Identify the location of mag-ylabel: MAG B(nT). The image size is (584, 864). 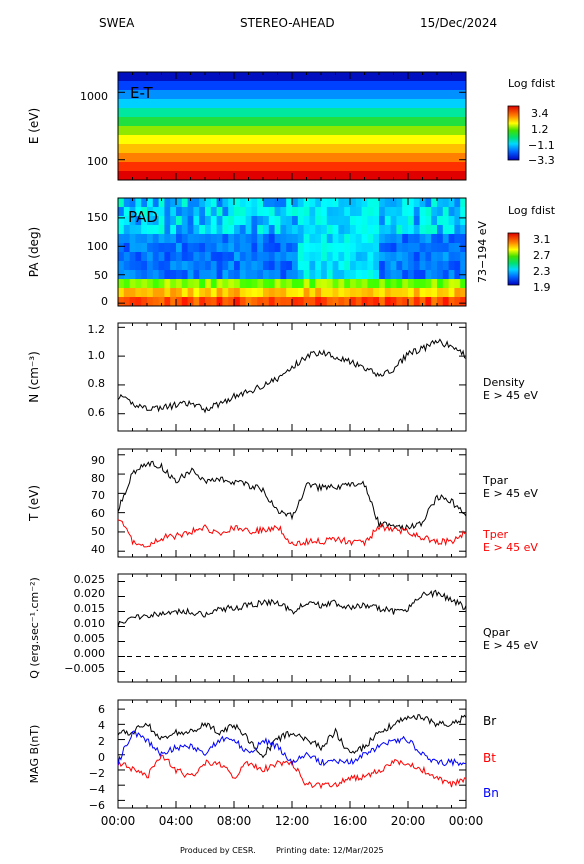
(34, 754).